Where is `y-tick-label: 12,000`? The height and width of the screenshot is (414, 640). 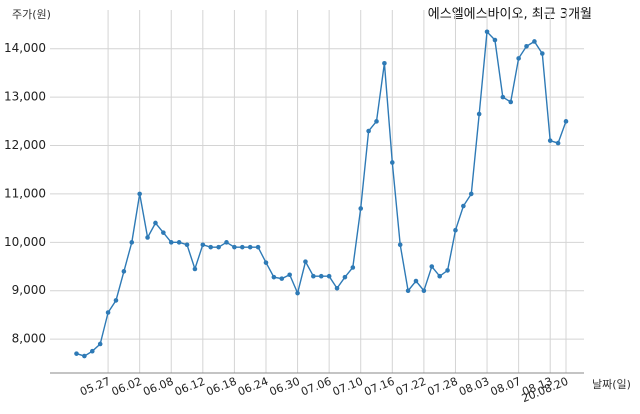 y-tick-label: 12,000 is located at coordinates (25, 145).